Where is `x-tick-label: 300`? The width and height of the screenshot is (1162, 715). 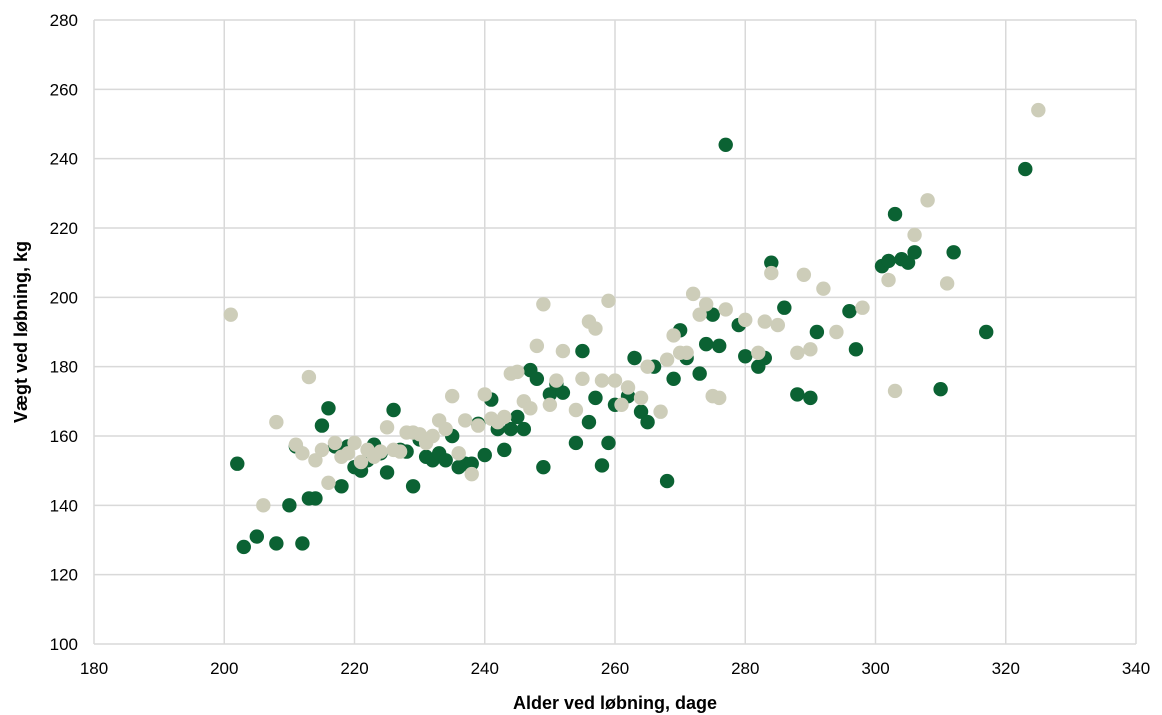 x-tick-label: 300 is located at coordinates (875, 668).